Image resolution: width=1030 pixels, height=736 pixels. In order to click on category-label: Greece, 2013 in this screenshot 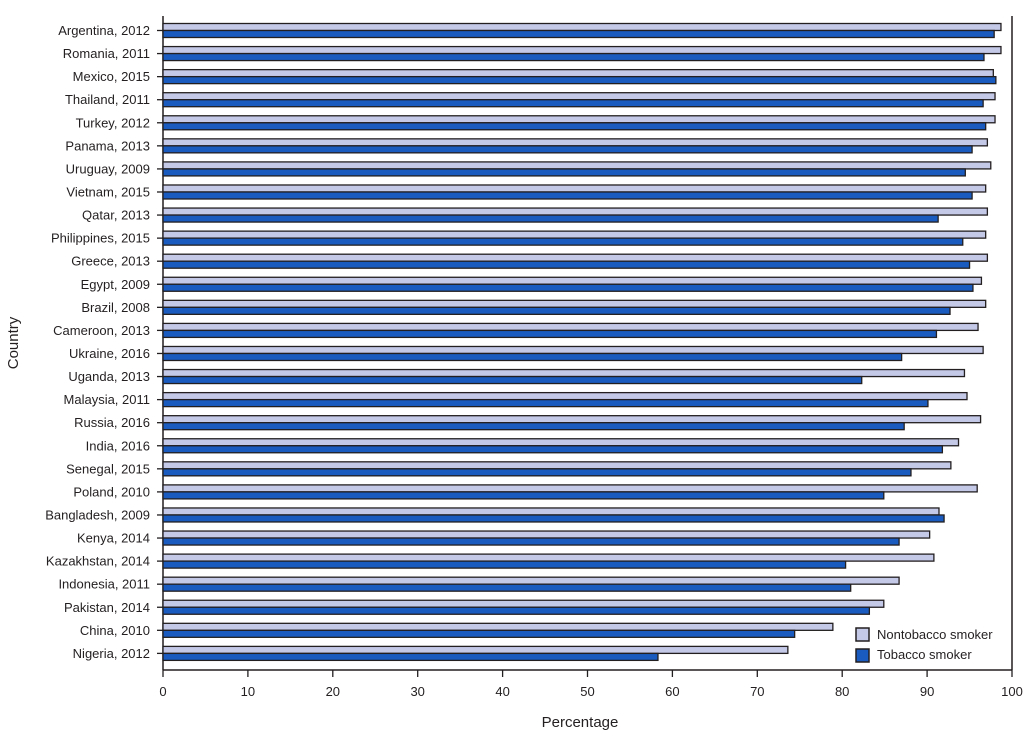, I will do `click(110, 261)`.